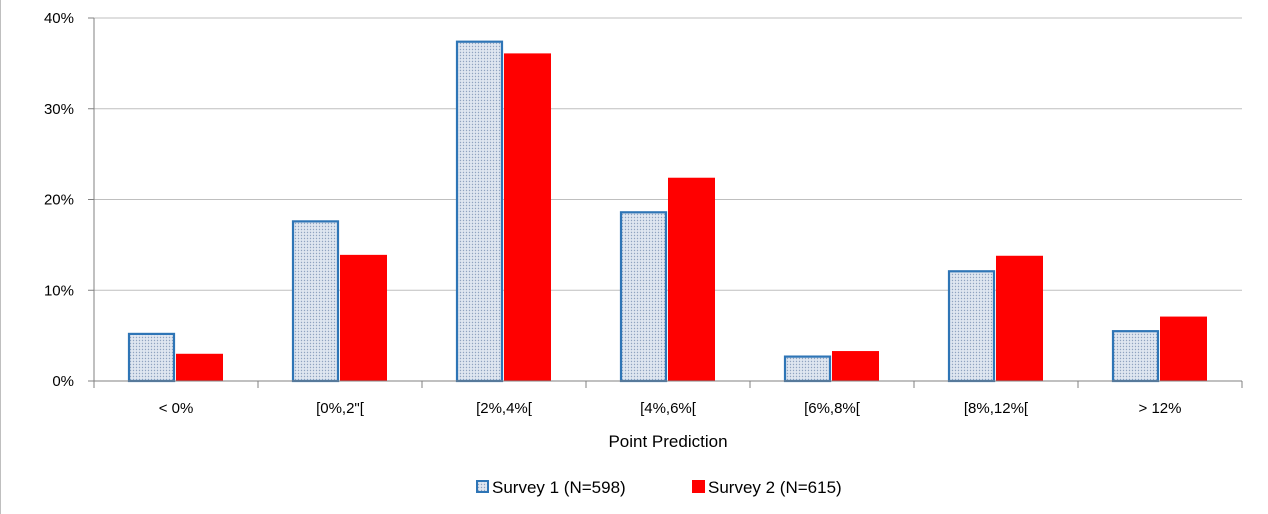 Image resolution: width=1268 pixels, height=514 pixels. What do you see at coordinates (559, 487) in the screenshot?
I see `legend-label-survey-1: Survey 1 (N=598)` at bounding box center [559, 487].